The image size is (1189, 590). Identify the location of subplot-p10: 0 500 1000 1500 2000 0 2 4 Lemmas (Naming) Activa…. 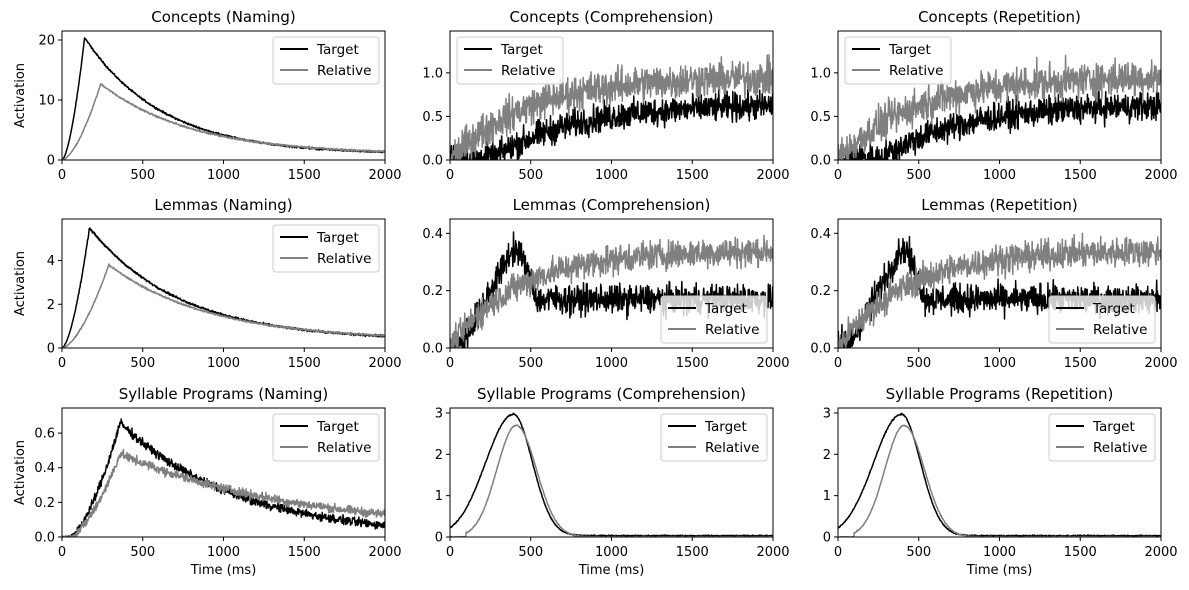
(207, 283).